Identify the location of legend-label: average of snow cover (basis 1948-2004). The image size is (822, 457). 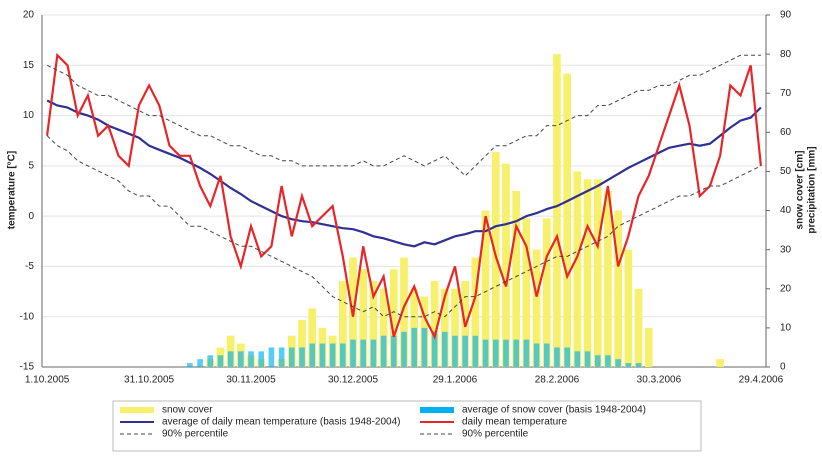
(554, 410).